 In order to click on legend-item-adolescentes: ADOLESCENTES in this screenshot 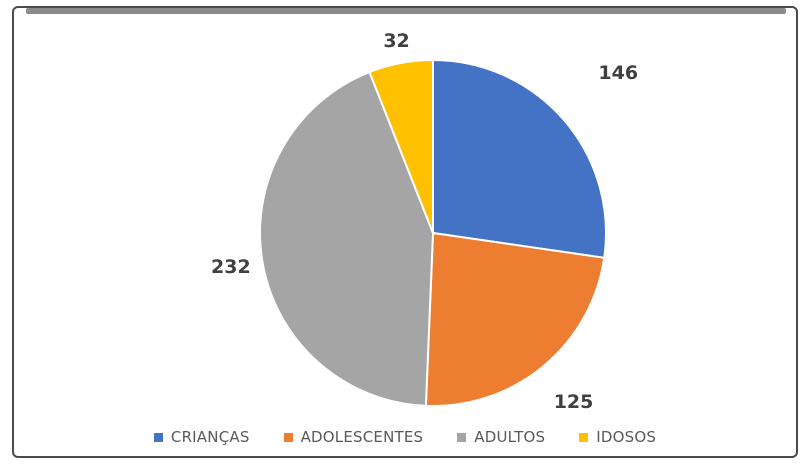, I will do `click(353, 437)`.